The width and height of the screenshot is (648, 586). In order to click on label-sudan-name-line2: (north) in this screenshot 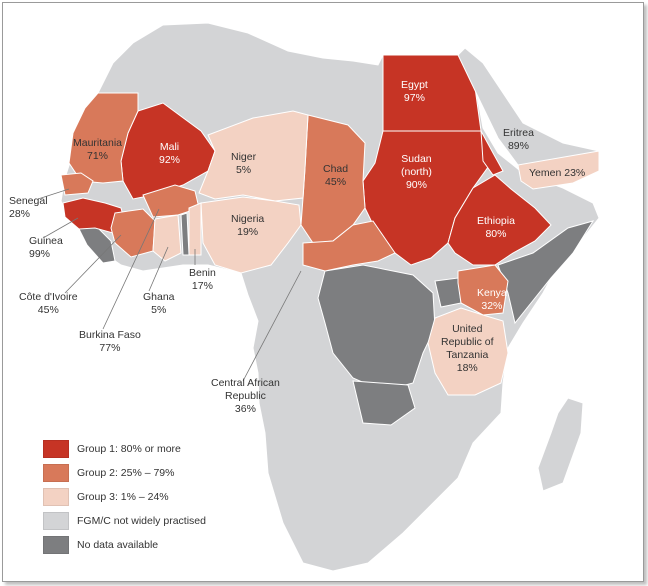, I will do `click(416, 172)`.